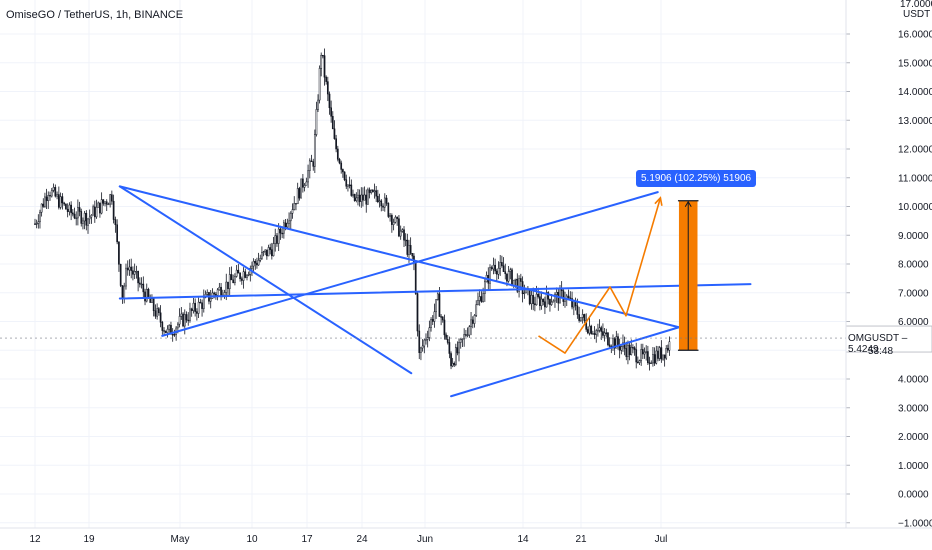 This screenshot has width=932, height=550. What do you see at coordinates (180, 539) in the screenshot?
I see `time-tick-label: May` at bounding box center [180, 539].